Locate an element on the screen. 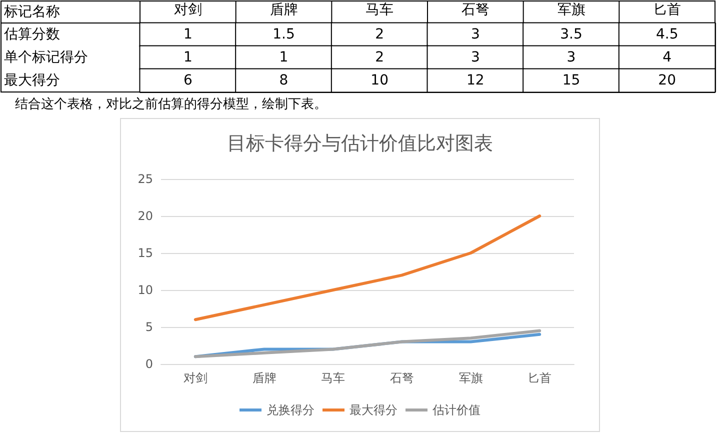 The image size is (717, 433). y-tick-label: 5 is located at coordinates (149, 327).